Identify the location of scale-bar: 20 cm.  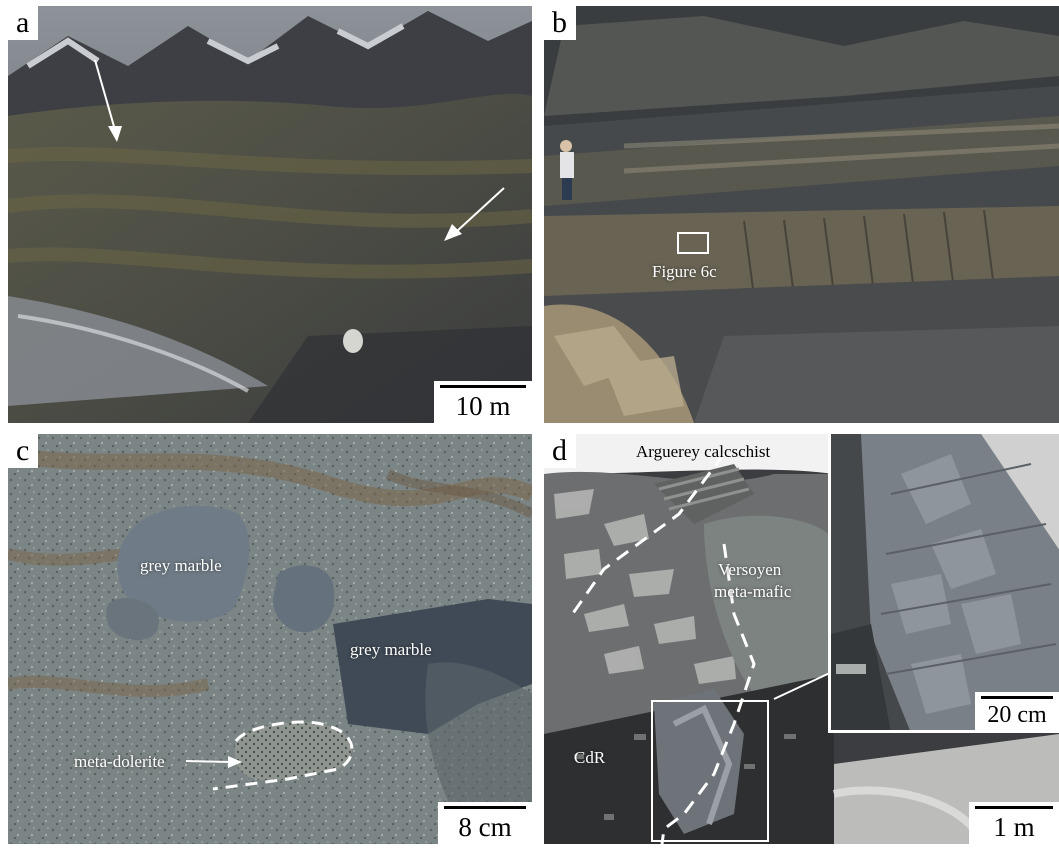
(1017, 711).